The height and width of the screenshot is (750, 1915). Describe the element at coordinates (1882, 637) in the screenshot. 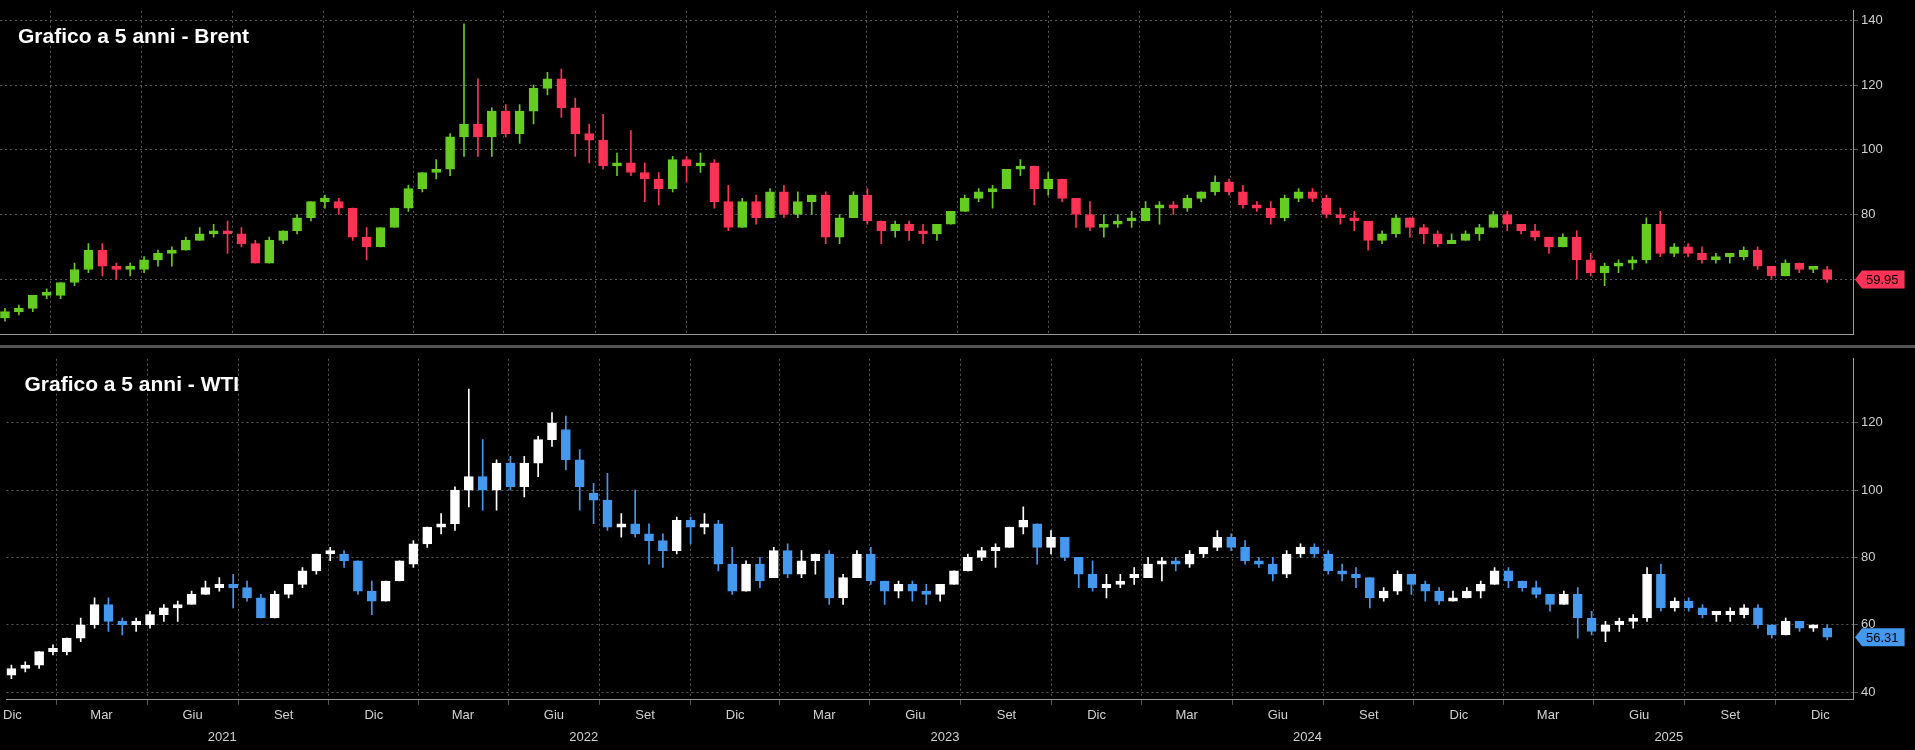

I see `text: 56.31` at that location.